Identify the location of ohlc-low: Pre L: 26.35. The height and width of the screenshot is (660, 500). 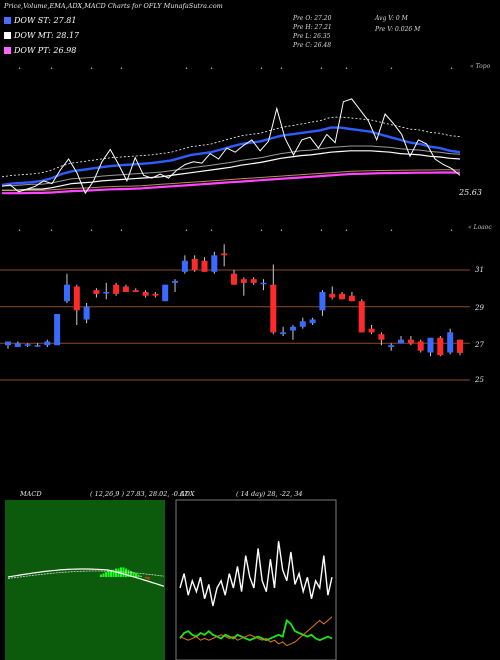
(312, 36).